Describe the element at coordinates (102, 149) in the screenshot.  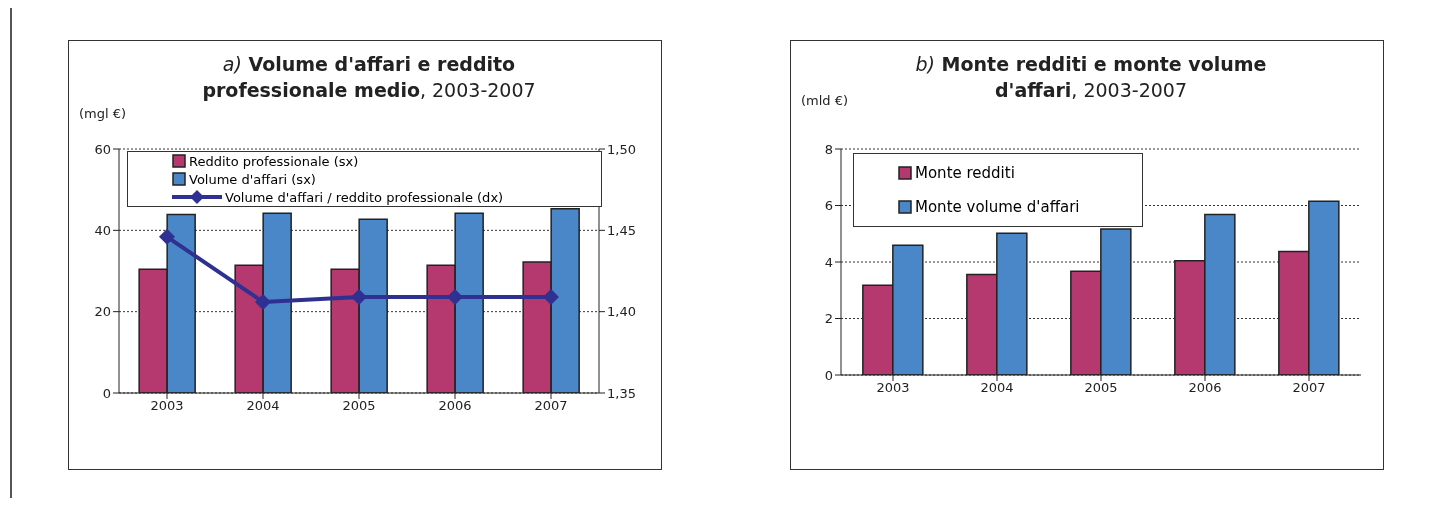
I see `y-tick-label: 60` at that location.